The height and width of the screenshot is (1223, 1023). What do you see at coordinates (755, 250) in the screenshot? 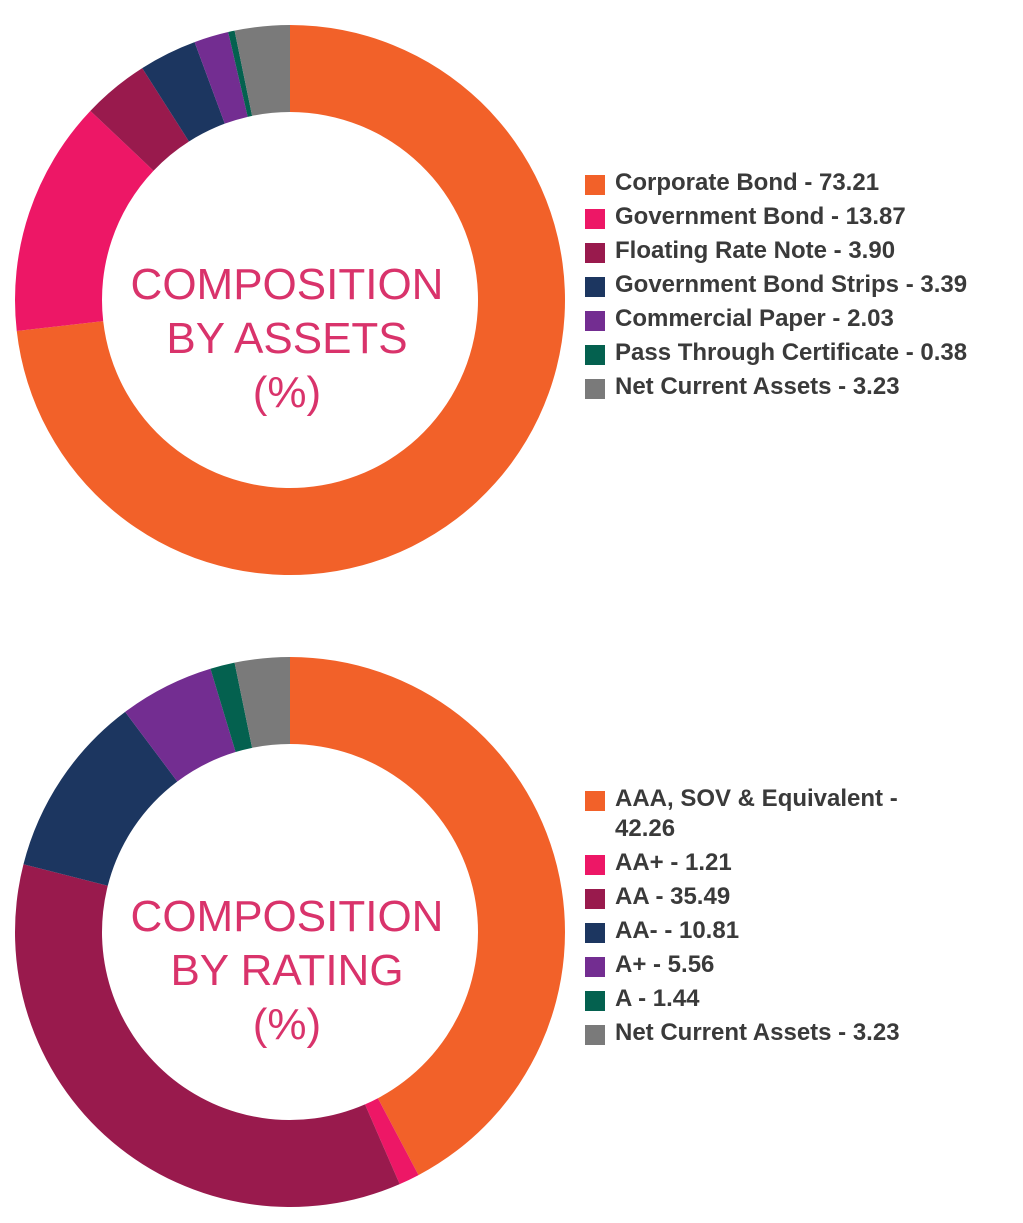
I see `legend-label: Floating Rate Note - 3.90` at bounding box center [755, 250].